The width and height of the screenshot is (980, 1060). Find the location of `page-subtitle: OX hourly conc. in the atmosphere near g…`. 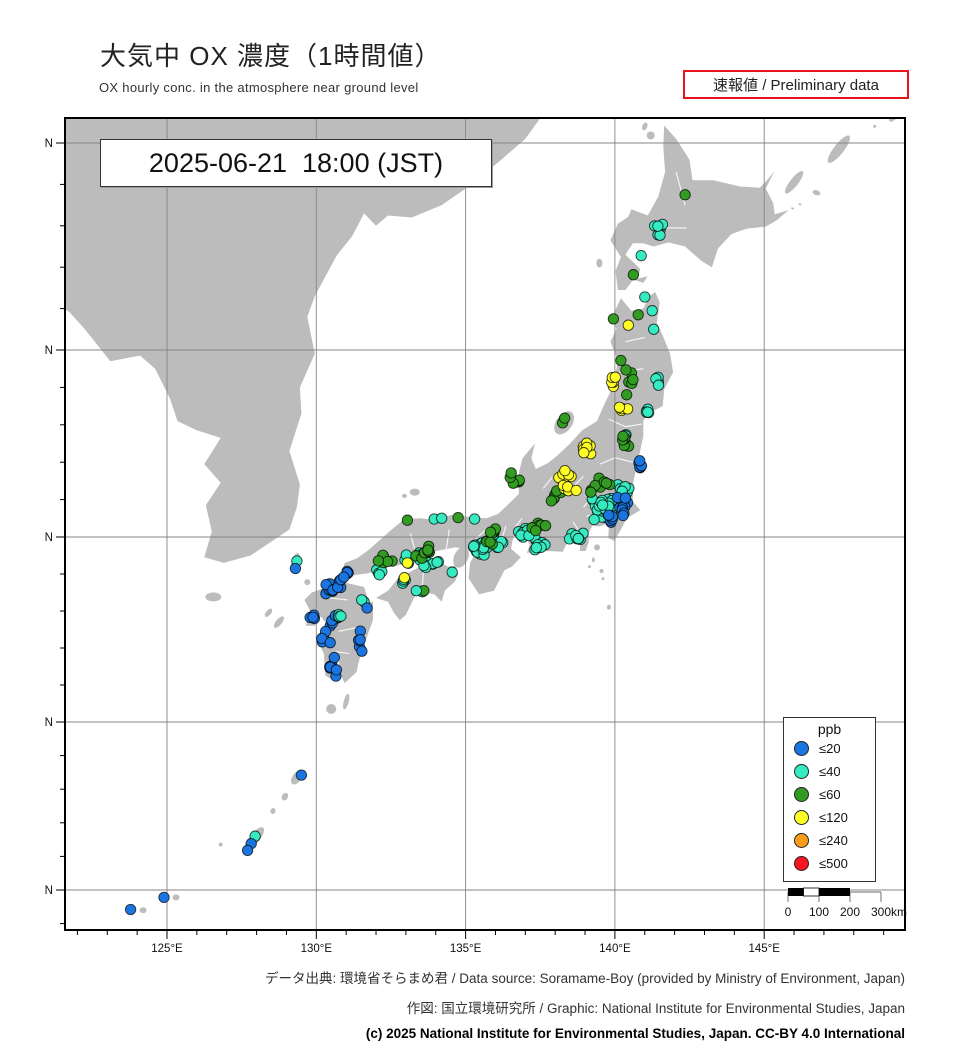

page-subtitle: OX hourly conc. in the atmosphere near g… is located at coordinates (259, 87).